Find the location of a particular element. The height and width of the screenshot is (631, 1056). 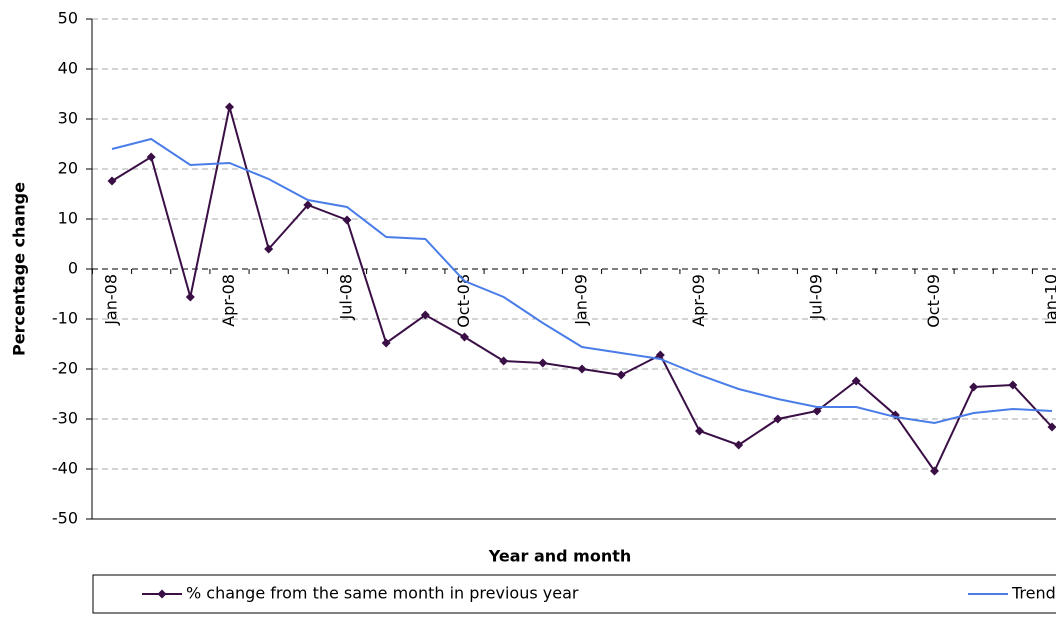

legend-marker is located at coordinates (162, 594).